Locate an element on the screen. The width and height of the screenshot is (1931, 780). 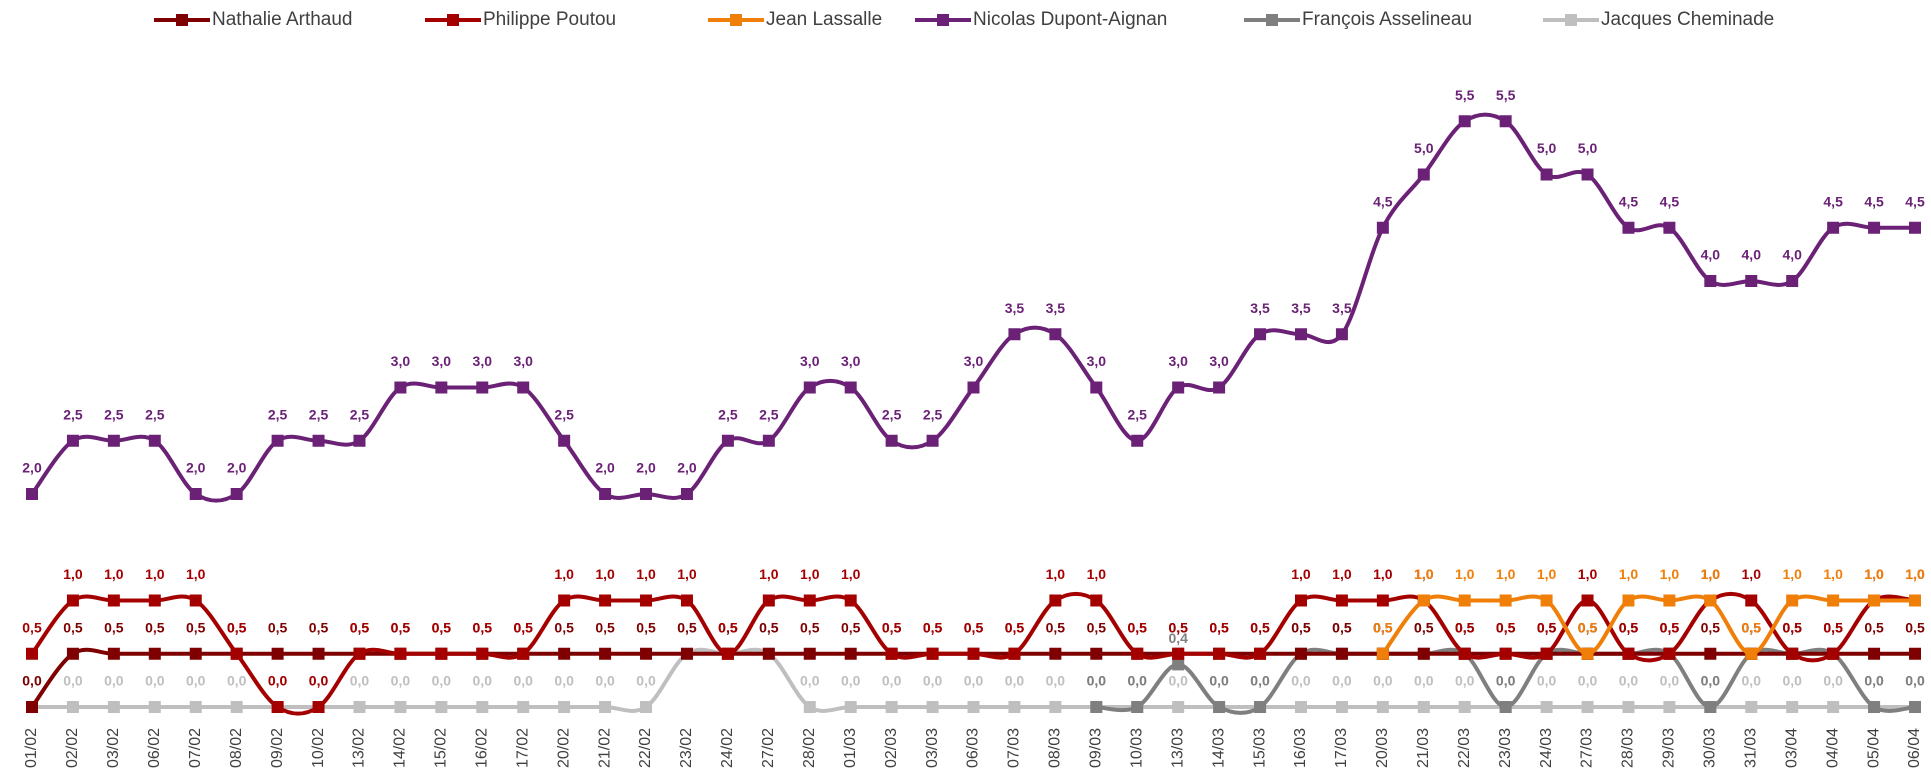
legend-label: François Asselineau is located at coordinates (1387, 19).